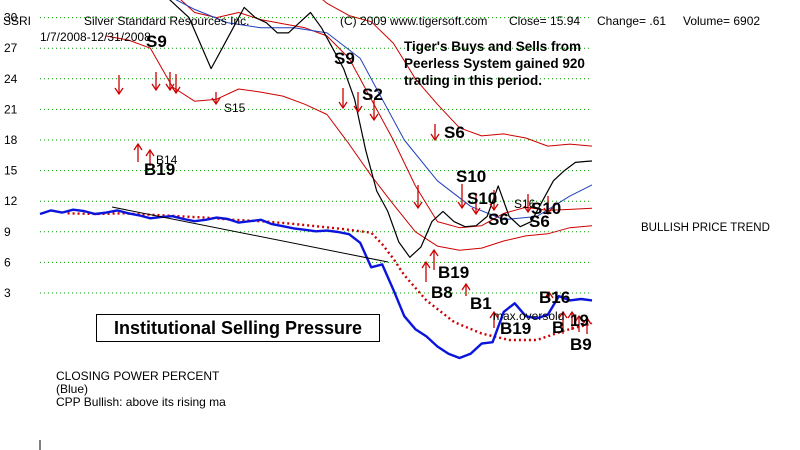  Describe the element at coordinates (481, 303) in the screenshot. I see `signal-label: B1` at that location.